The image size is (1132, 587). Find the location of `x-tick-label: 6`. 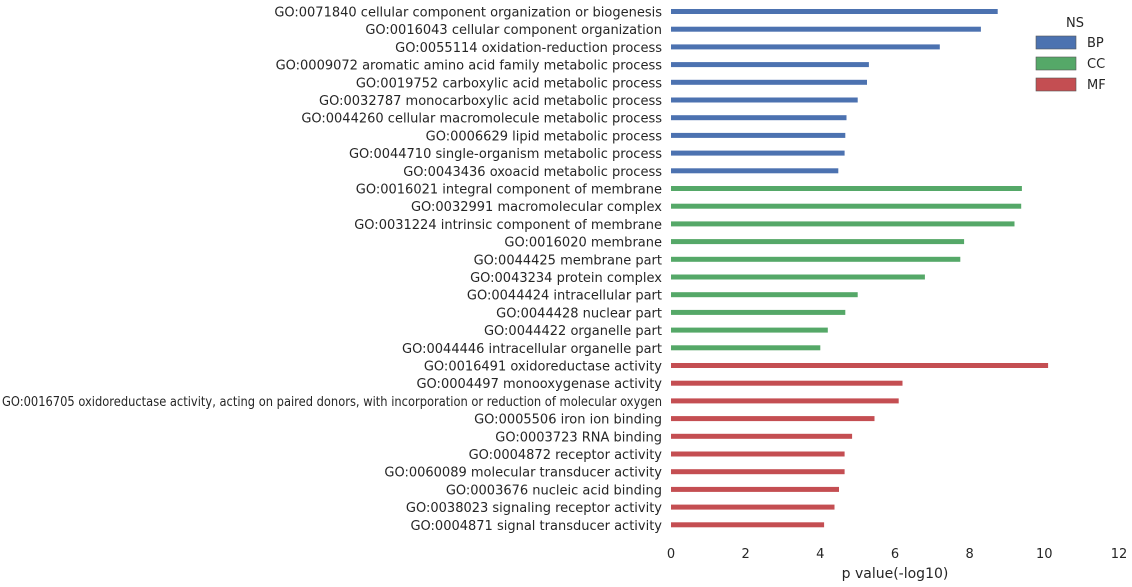

x-tick-label: 6 is located at coordinates (895, 554).